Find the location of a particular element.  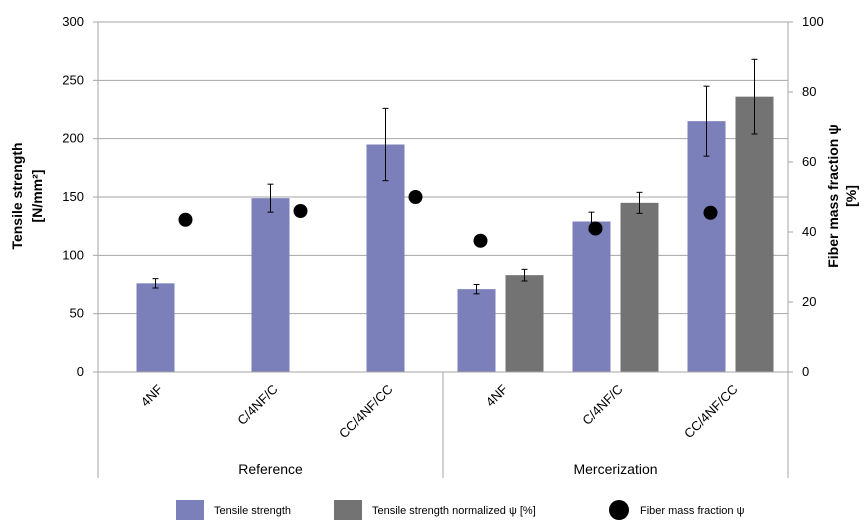

y-tick-label: 250 is located at coordinates (73, 79).